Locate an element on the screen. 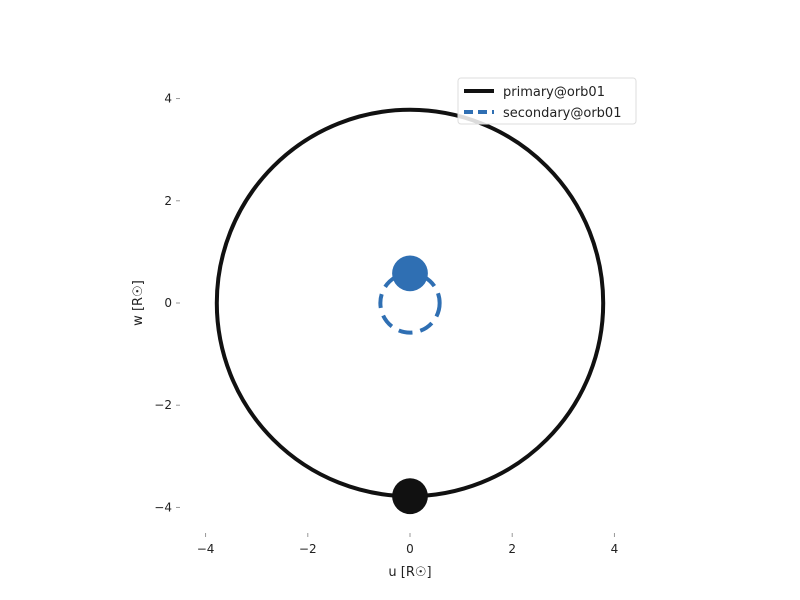 This screenshot has width=800, height=600. body-marker-secondary is located at coordinates (410, 273).